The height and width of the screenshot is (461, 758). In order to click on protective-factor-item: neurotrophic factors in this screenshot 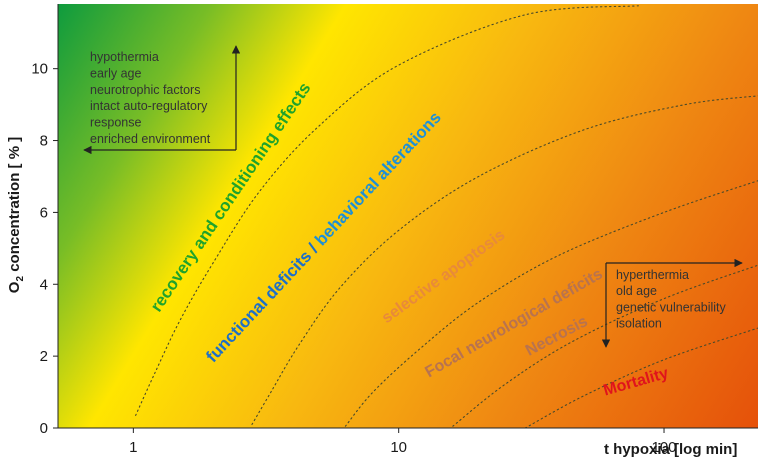, I will do `click(145, 90)`.